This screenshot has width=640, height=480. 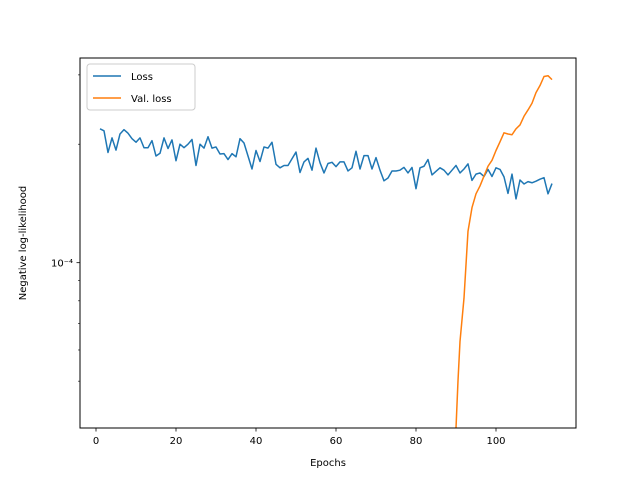 What do you see at coordinates (336, 441) in the screenshot?
I see `x-tick-label: 60` at bounding box center [336, 441].